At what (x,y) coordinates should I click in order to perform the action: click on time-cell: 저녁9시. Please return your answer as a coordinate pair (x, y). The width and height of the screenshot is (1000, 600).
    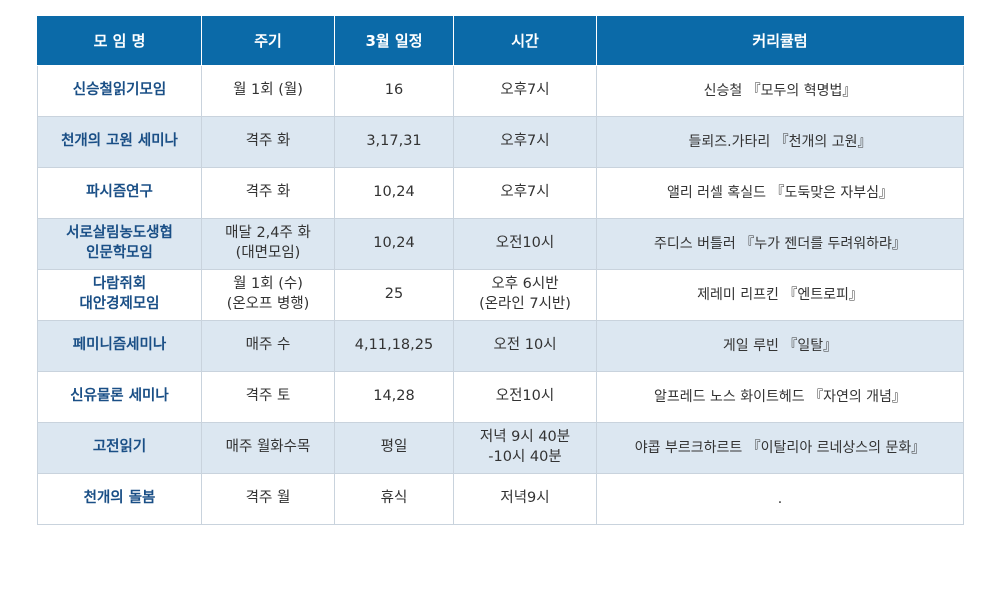
    Looking at the image, I should click on (525, 499).